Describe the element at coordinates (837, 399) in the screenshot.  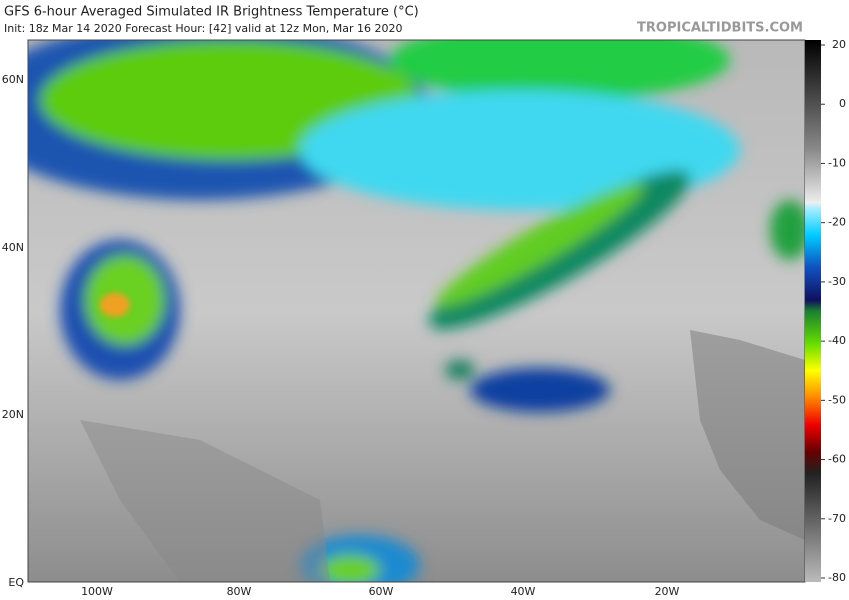
I see `colorbar-label: -50` at that location.